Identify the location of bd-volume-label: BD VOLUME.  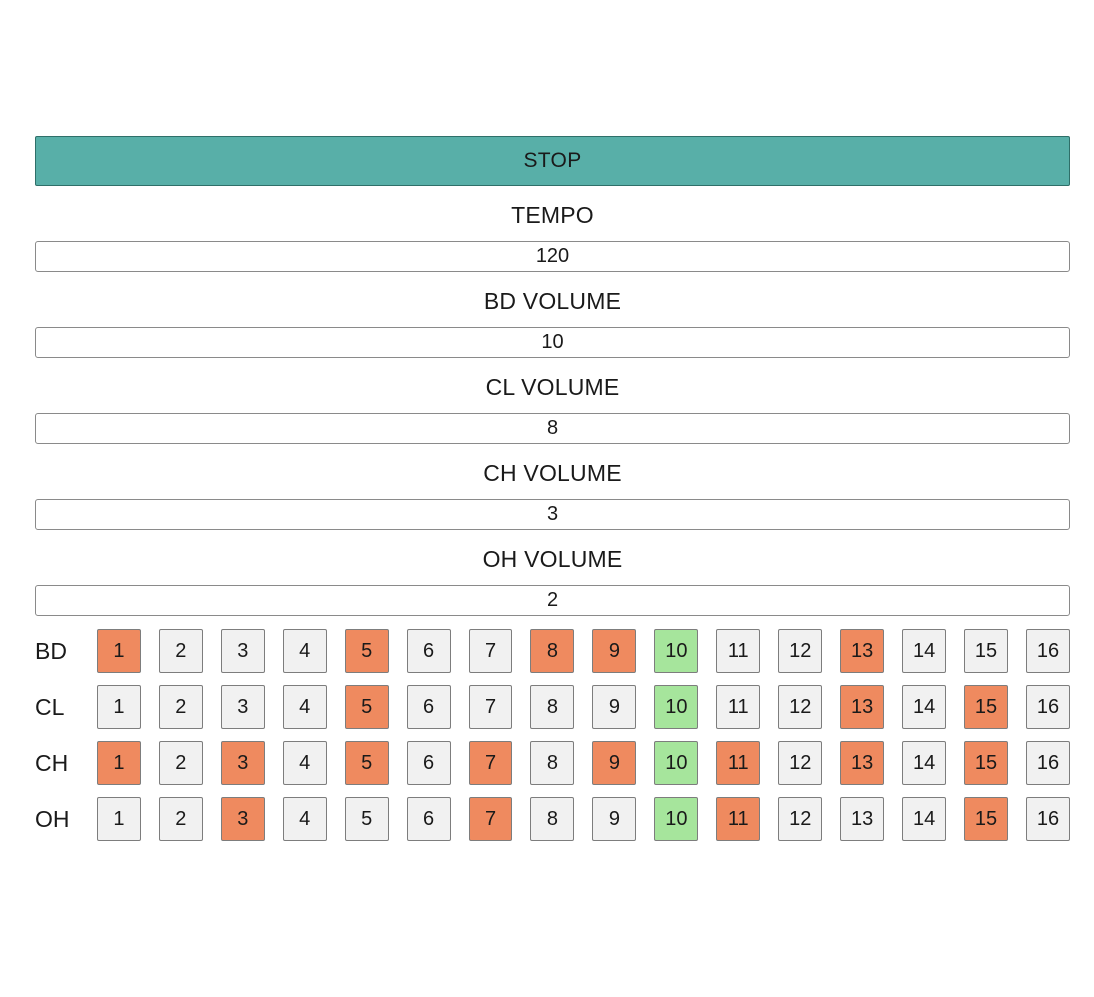
(552, 301).